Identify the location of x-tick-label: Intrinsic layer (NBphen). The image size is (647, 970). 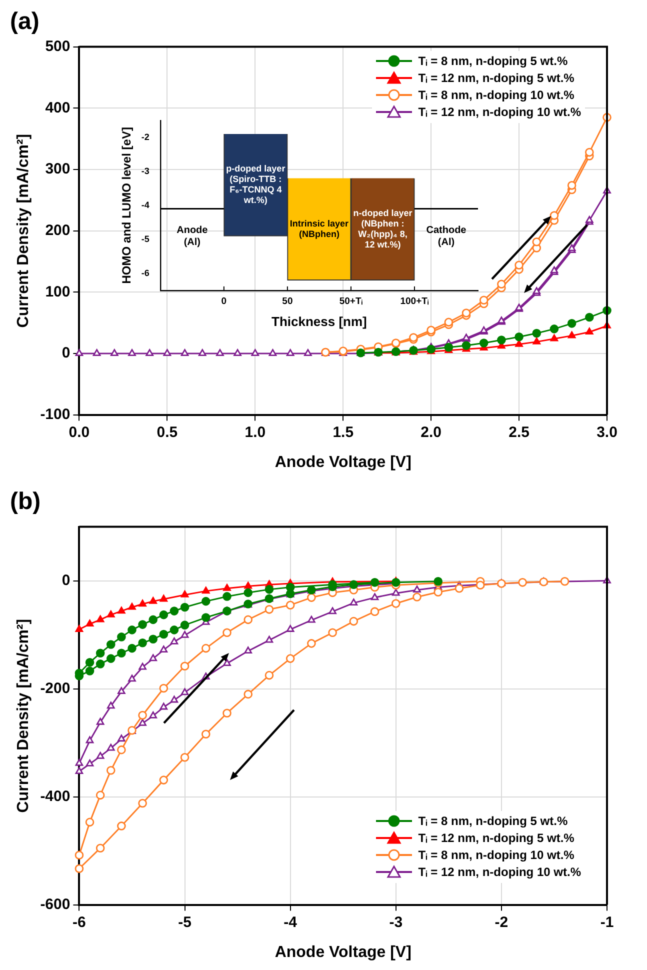
(319, 228).